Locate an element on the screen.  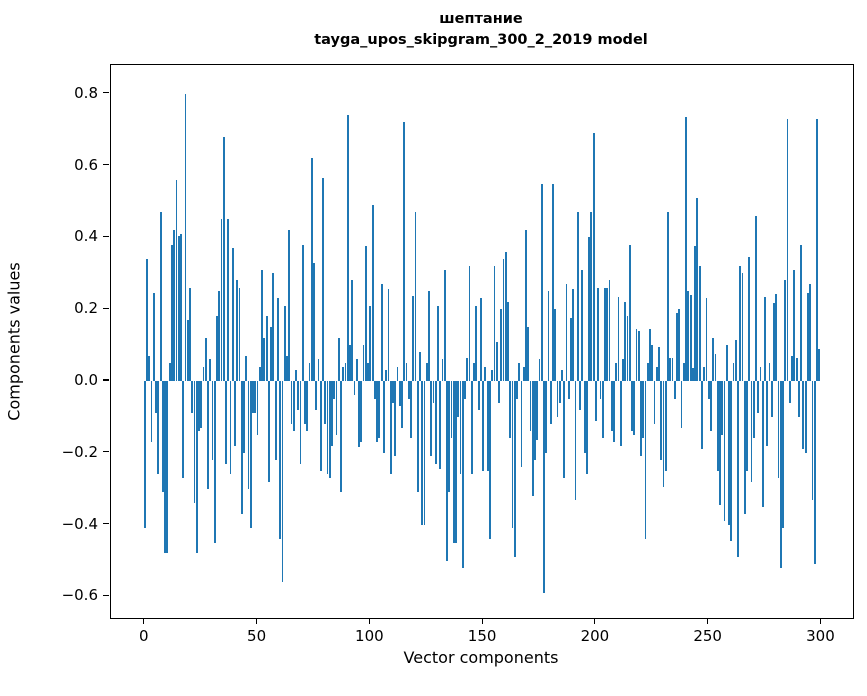
x-tick-label: 300 is located at coordinates (820, 636).